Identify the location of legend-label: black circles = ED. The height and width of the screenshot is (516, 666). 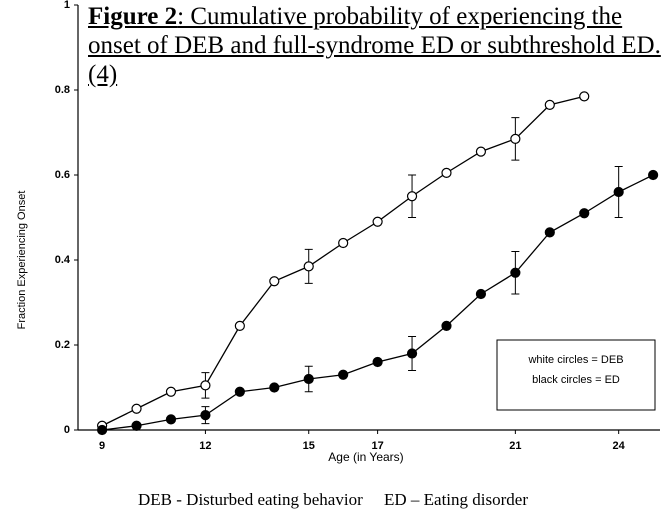
(576, 380).